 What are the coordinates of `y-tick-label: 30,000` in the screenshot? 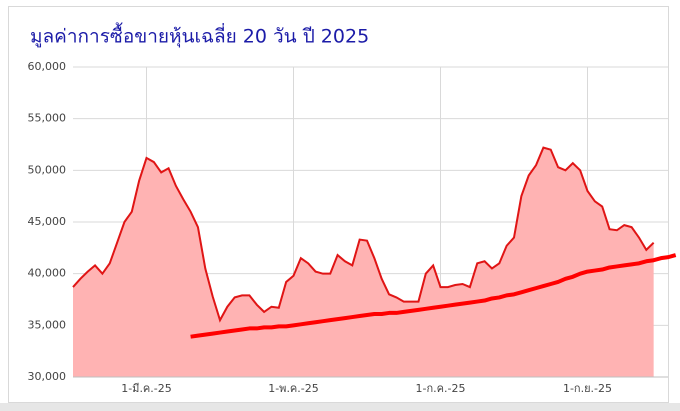 It's located at (47, 376).